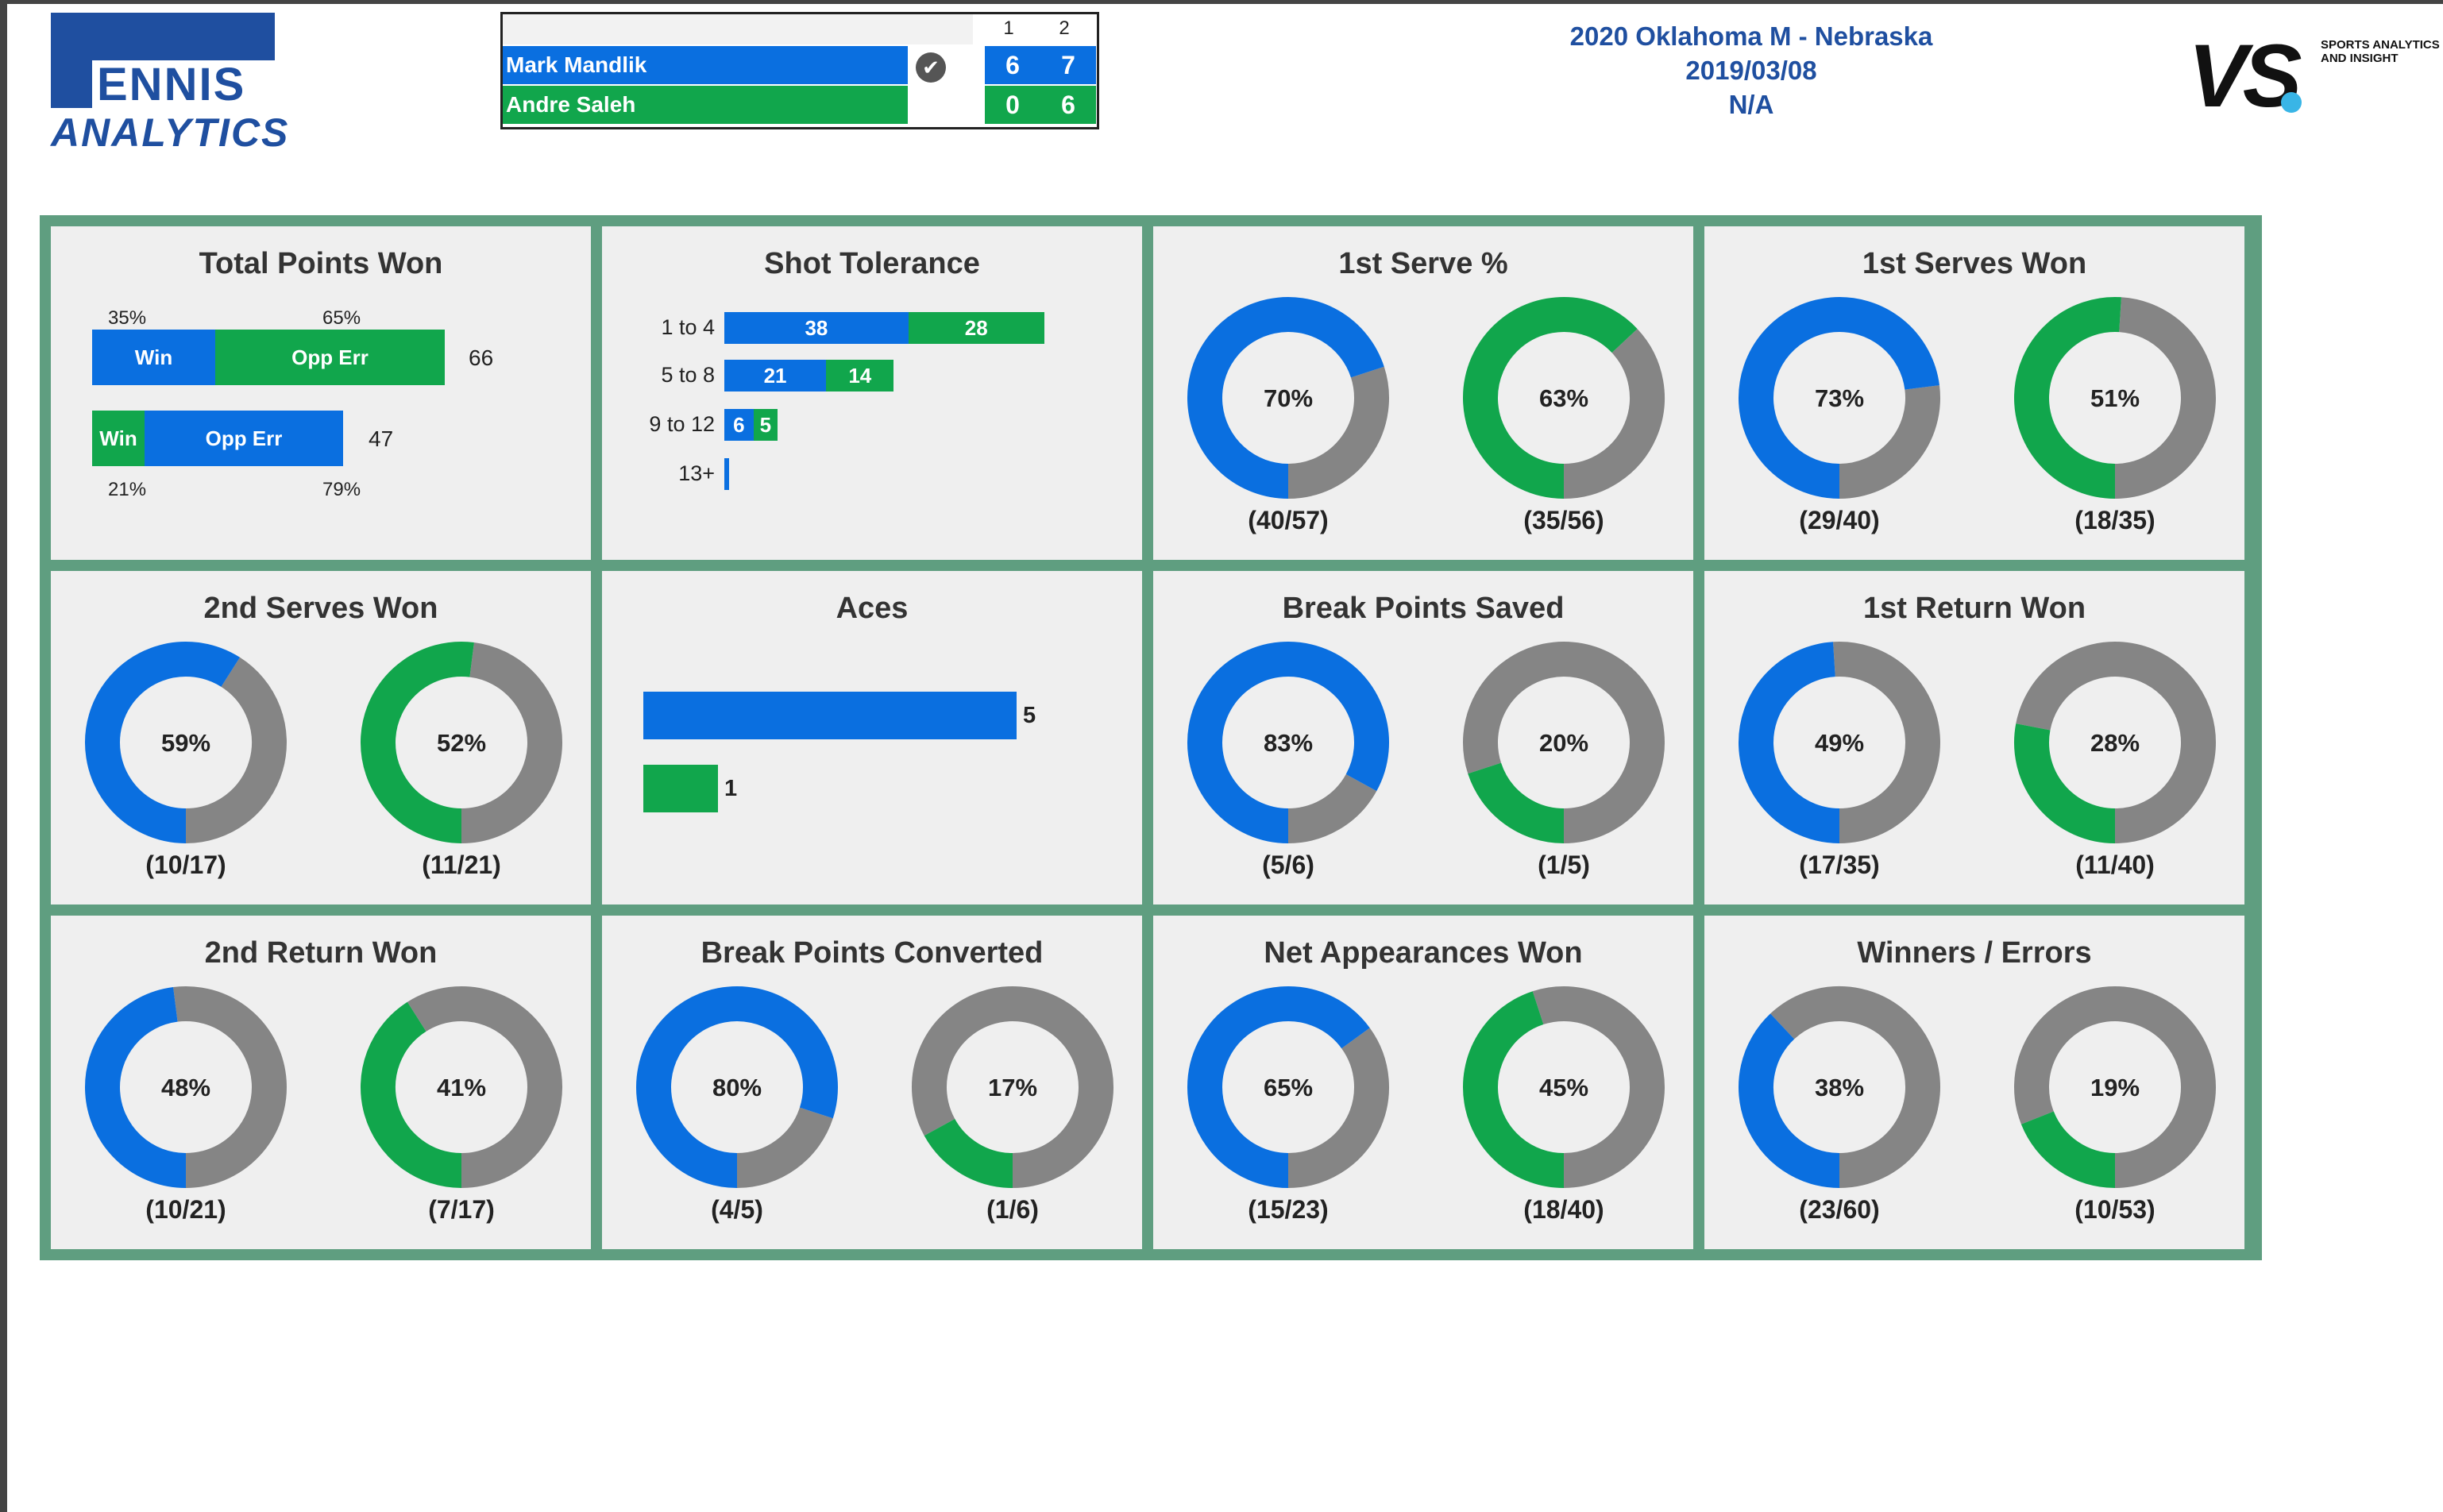 This screenshot has height=1512, width=2443. What do you see at coordinates (1563, 520) in the screenshot?
I see `donut-fraction-label: (35/56)` at bounding box center [1563, 520].